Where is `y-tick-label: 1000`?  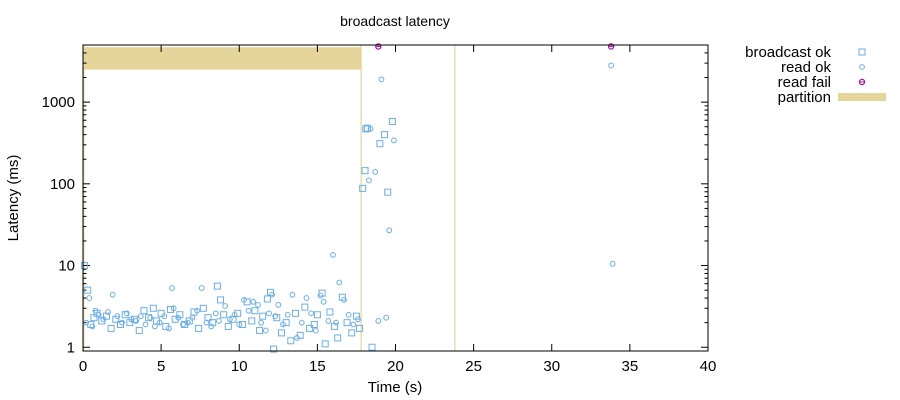
y-tick-label: 1000 is located at coordinates (58, 102).